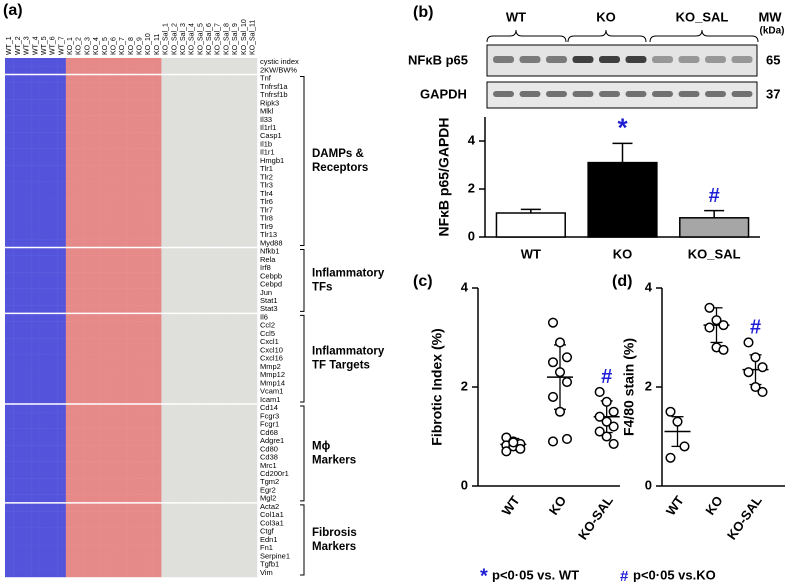  Describe the element at coordinates (702, 16) in the screenshot. I see `blot-group: KO_SAL` at that location.